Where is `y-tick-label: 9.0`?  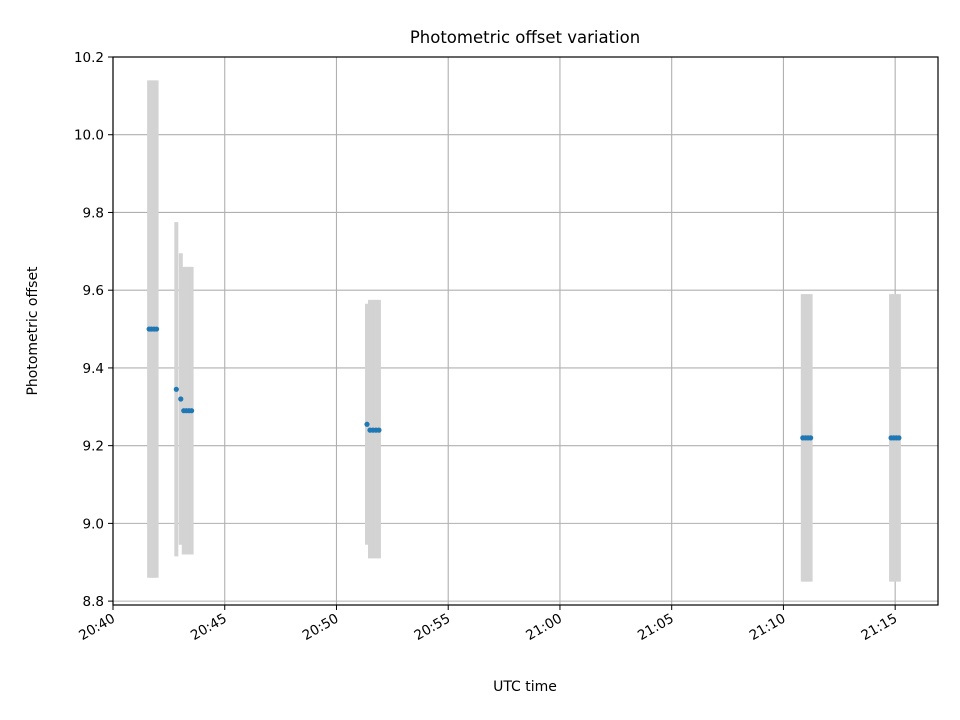 y-tick-label: 9.0 is located at coordinates (93, 524).